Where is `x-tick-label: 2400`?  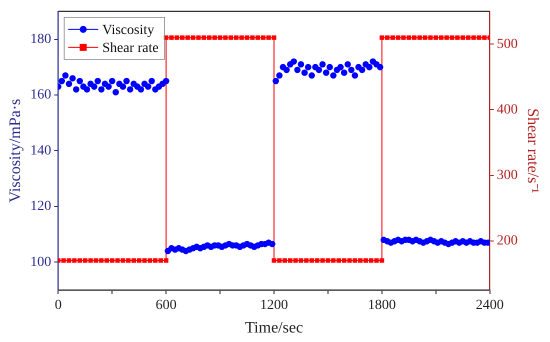 x-tick-label: 2400 is located at coordinates (490, 306).